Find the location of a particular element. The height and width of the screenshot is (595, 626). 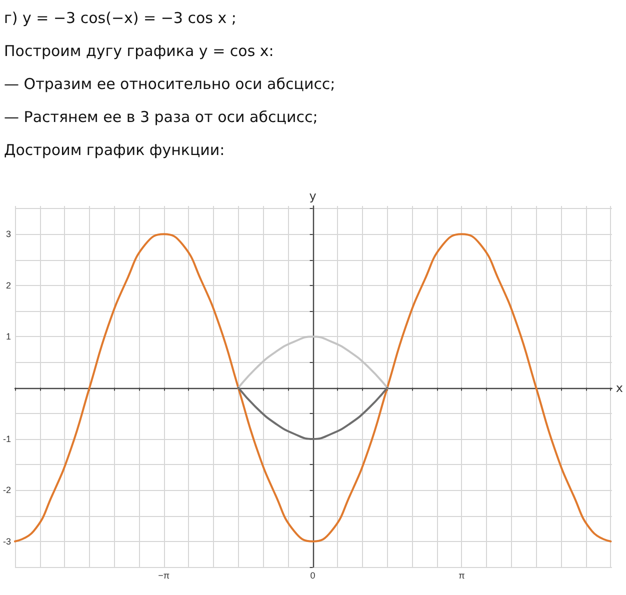

y-tick-label: -1 is located at coordinates (6, 439).